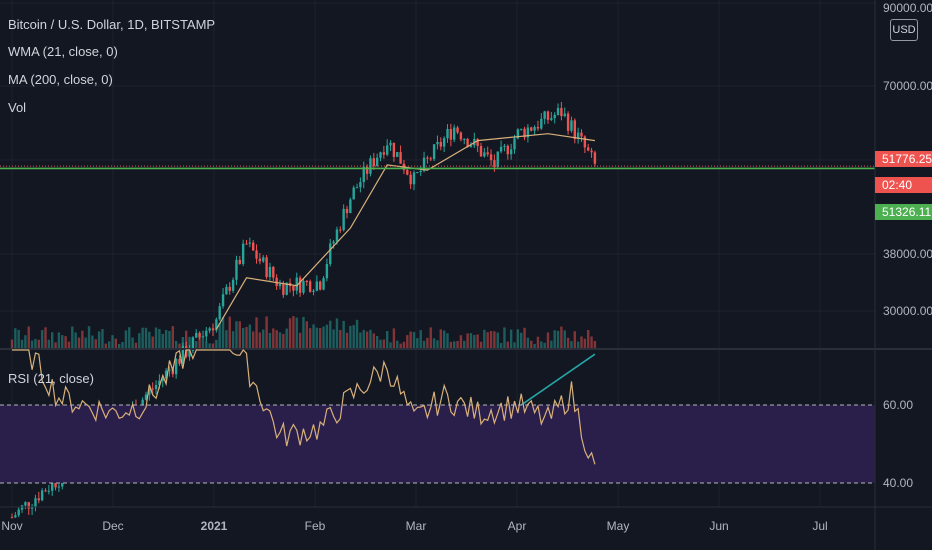  I want to click on time-axis: Nov Dec 2021 Feb Mar Apr May Jun Jul, so click(414, 526).